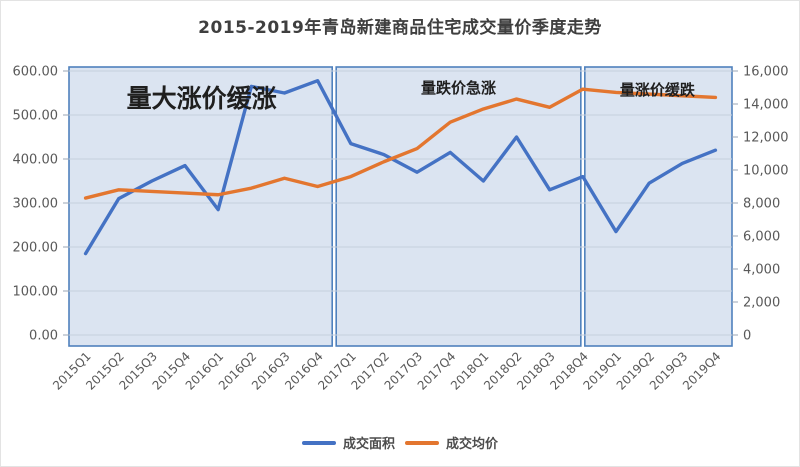  Describe the element at coordinates (318, 442) in the screenshot. I see `area-series-swatch` at that location.